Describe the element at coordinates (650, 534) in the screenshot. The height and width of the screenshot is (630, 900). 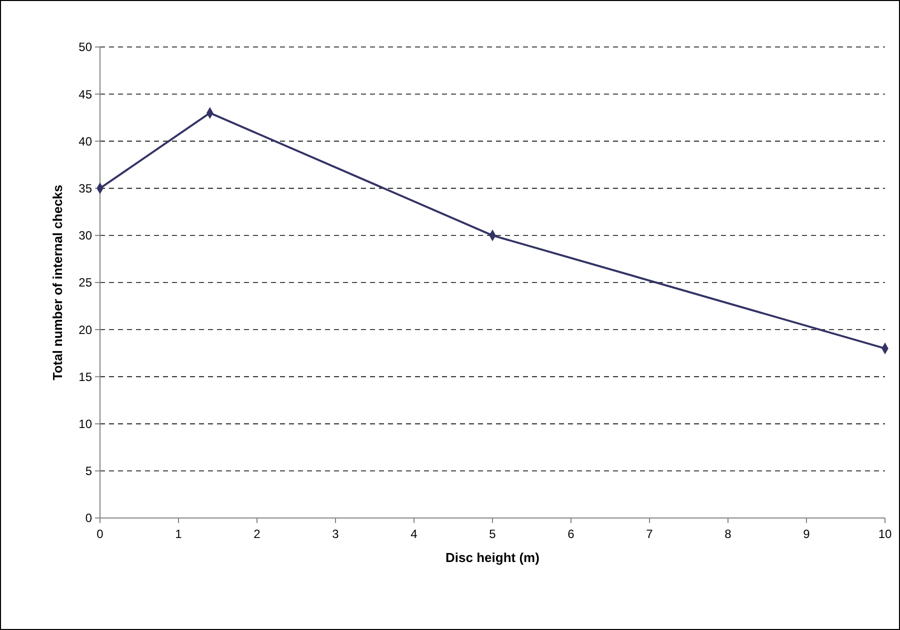
I see `x-tick-label: 7` at that location.